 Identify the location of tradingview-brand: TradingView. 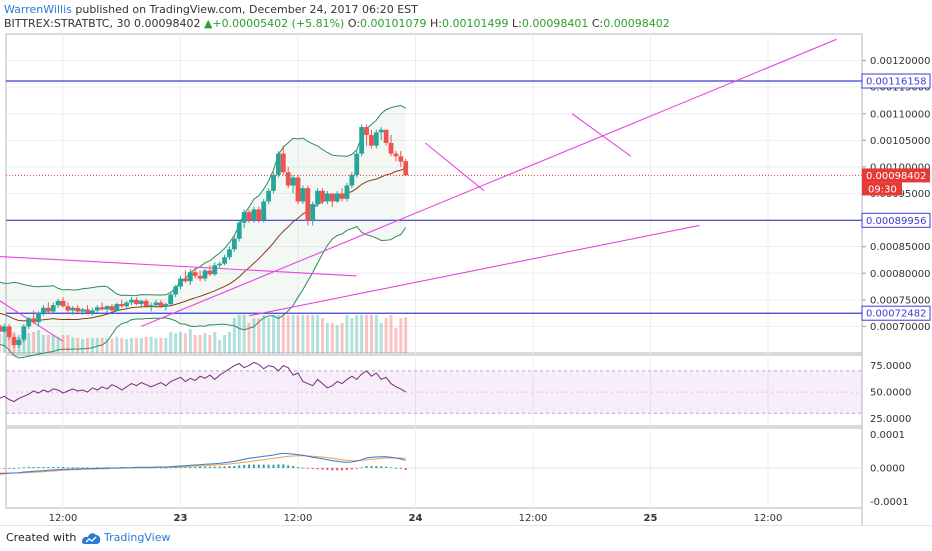
(137, 537).